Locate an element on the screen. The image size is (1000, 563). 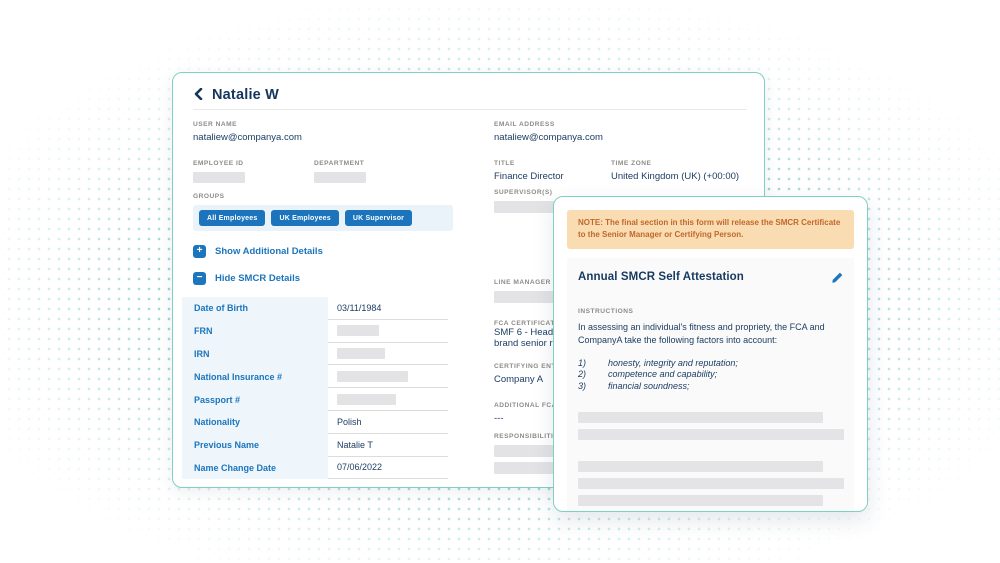
field-label: TIME ZONE is located at coordinates (631, 163).